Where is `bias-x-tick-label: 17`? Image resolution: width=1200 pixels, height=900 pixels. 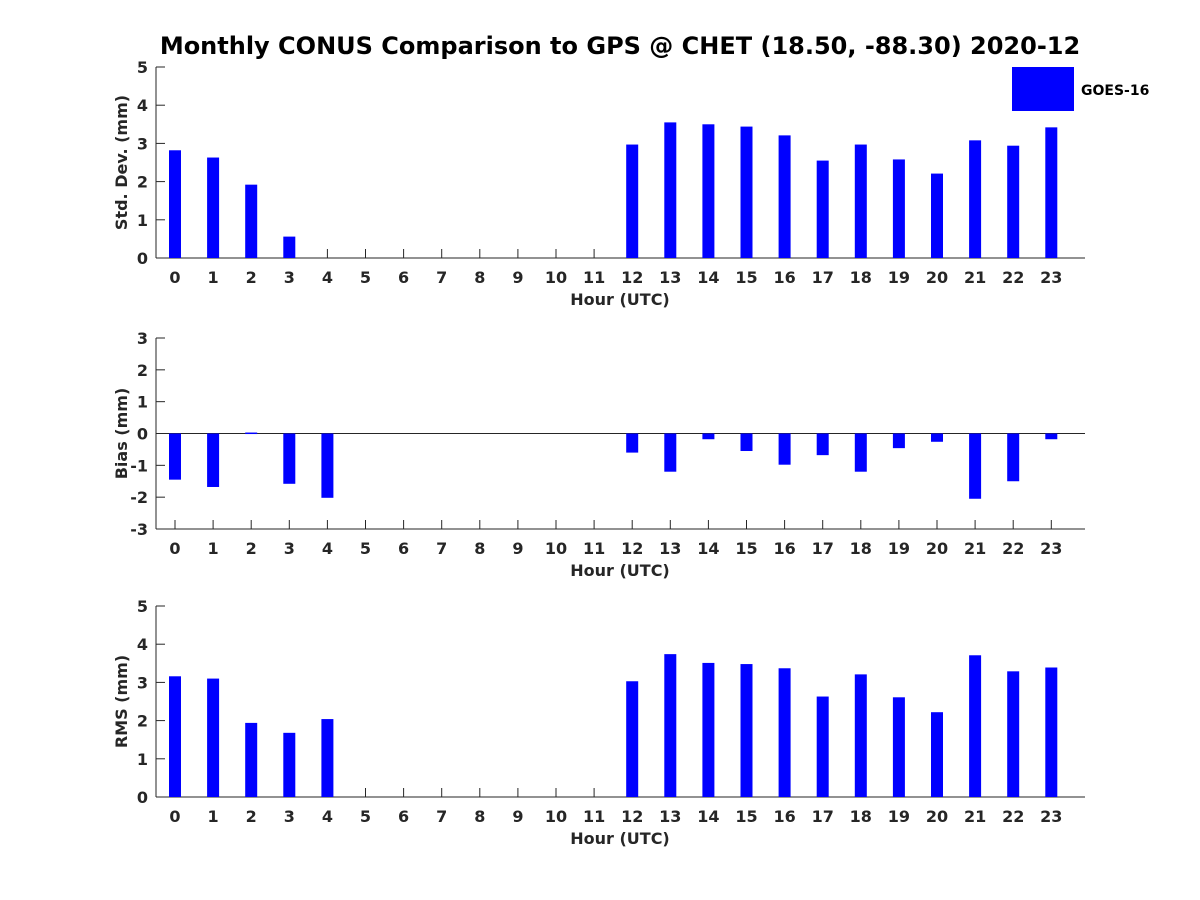
bias-x-tick-label: 17 is located at coordinates (823, 548).